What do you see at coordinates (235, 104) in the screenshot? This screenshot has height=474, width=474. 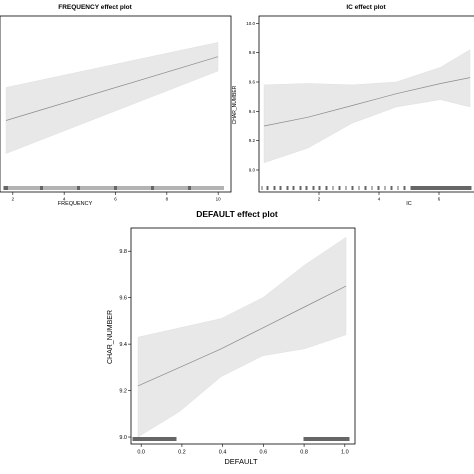 I see `ic-ylabel: CHAR_NUMBER` at bounding box center [235, 104].